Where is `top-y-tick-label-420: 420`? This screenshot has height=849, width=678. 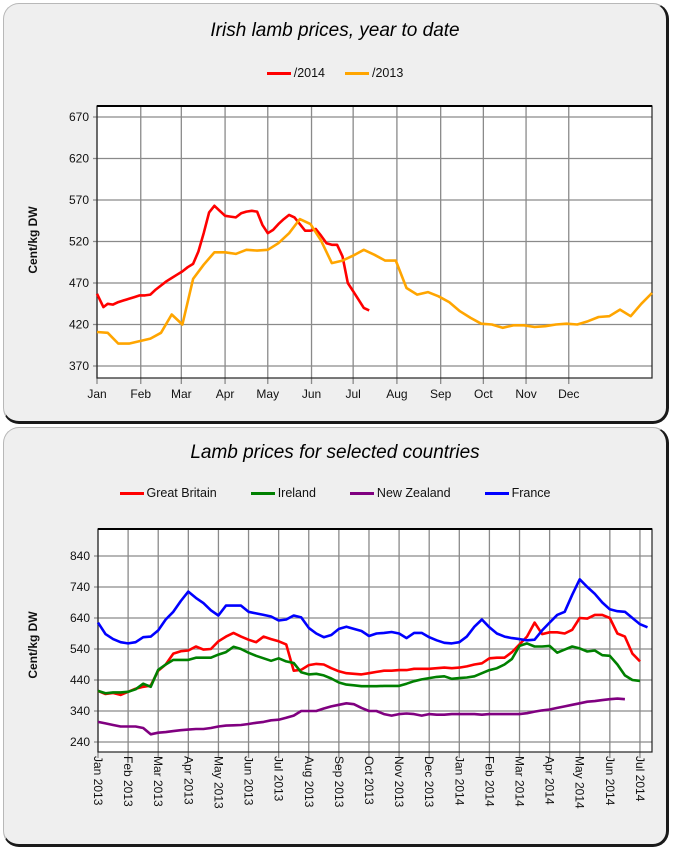 top-y-tick-label-420: 420 is located at coordinates (79, 325).